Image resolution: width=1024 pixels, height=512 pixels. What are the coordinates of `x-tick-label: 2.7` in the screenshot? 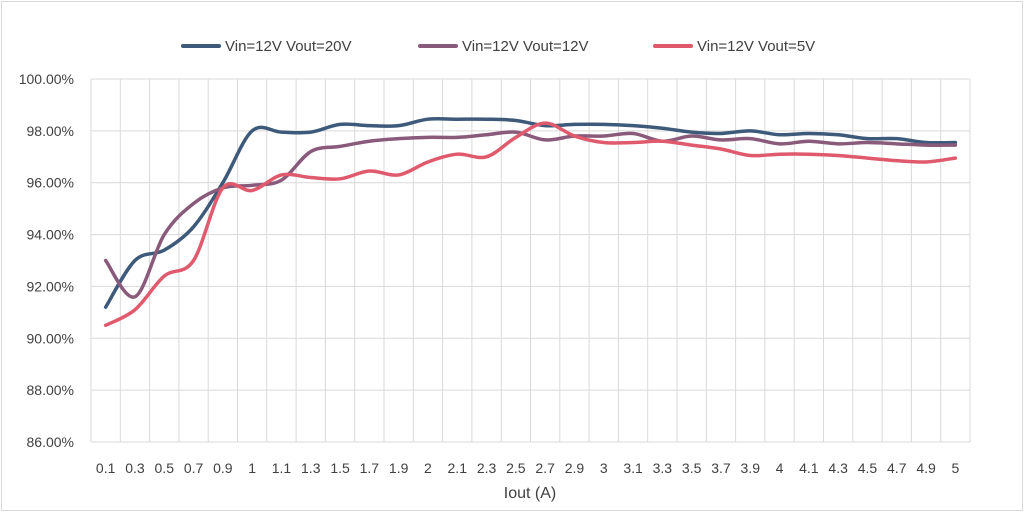 It's located at (545, 468).